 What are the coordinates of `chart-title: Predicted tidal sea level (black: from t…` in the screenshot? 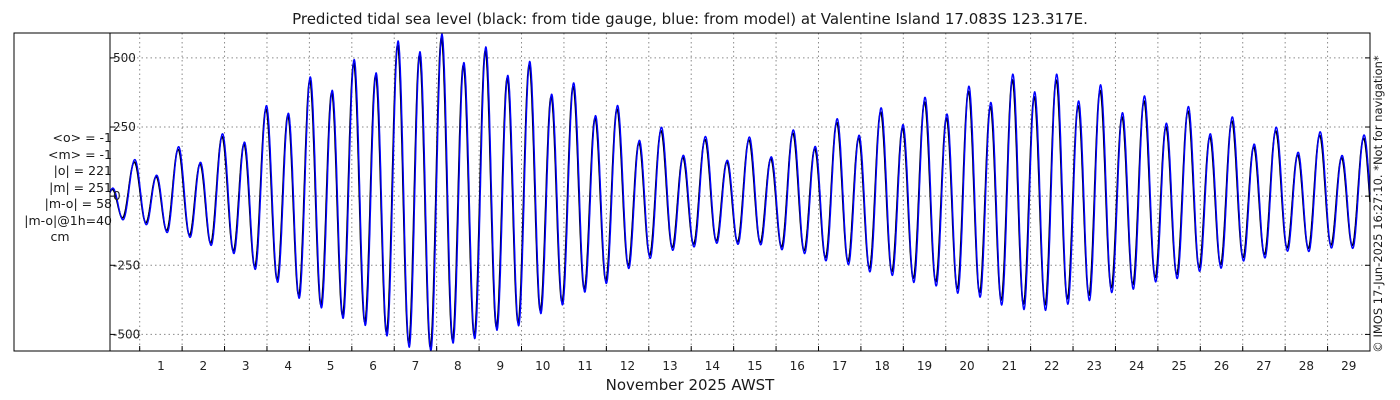 It's located at (690, 19).